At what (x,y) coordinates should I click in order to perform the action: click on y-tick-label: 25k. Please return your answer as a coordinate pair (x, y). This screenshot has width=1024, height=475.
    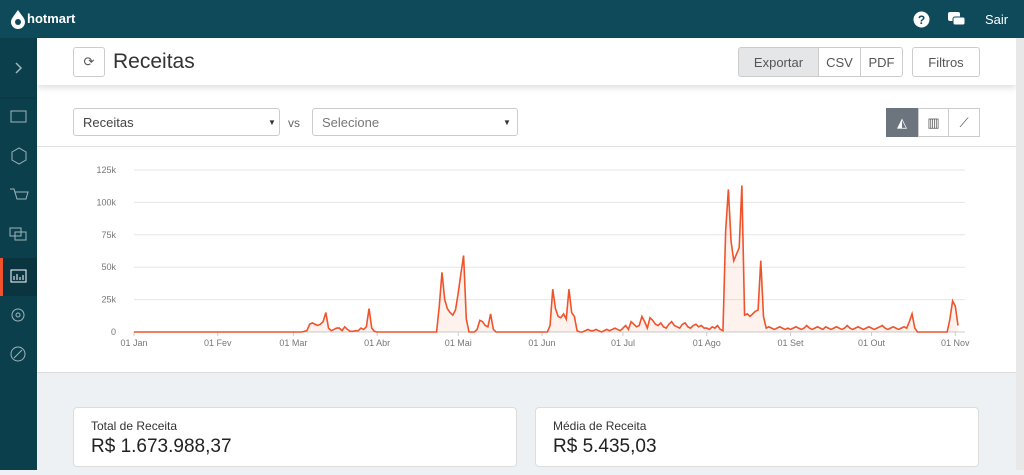
    Looking at the image, I should click on (108, 300).